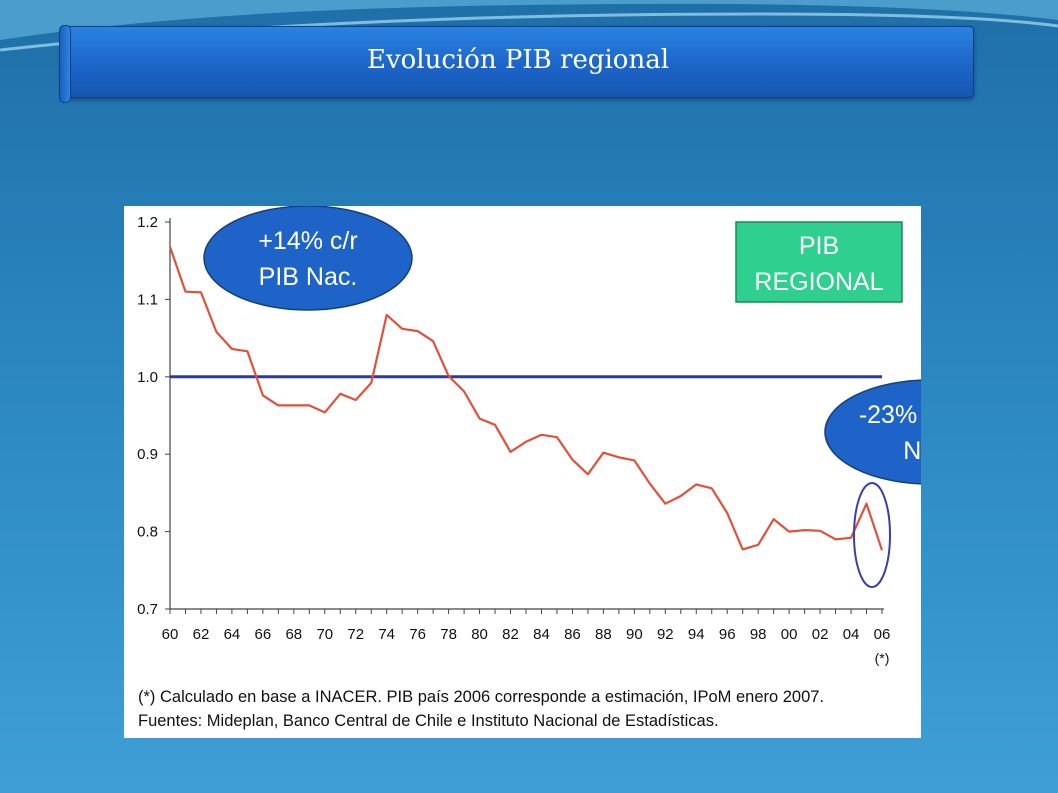 This screenshot has width=1058, height=793. What do you see at coordinates (65, 64) in the screenshot?
I see `banner-scroll-curl` at bounding box center [65, 64].